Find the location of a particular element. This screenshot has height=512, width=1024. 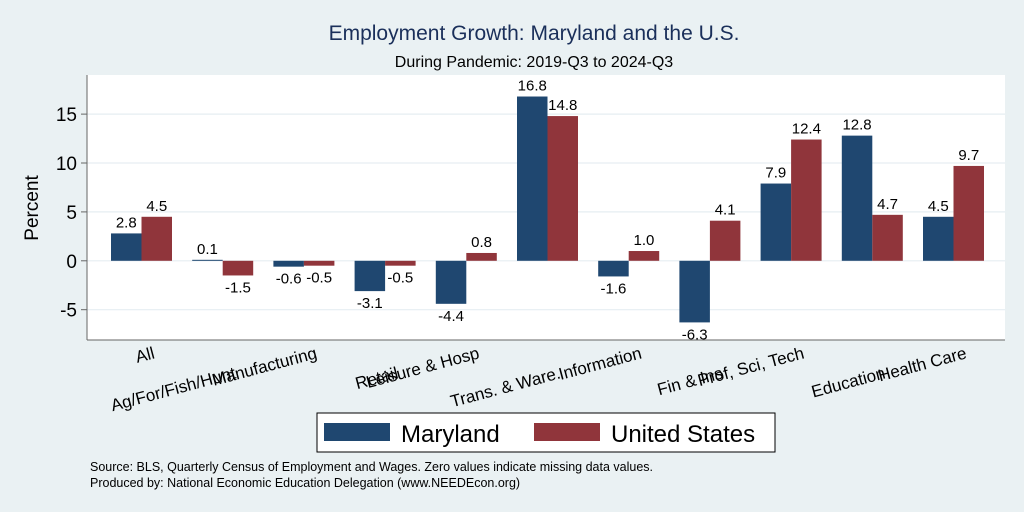

y-axis-label: Percent is located at coordinates (32, 208).